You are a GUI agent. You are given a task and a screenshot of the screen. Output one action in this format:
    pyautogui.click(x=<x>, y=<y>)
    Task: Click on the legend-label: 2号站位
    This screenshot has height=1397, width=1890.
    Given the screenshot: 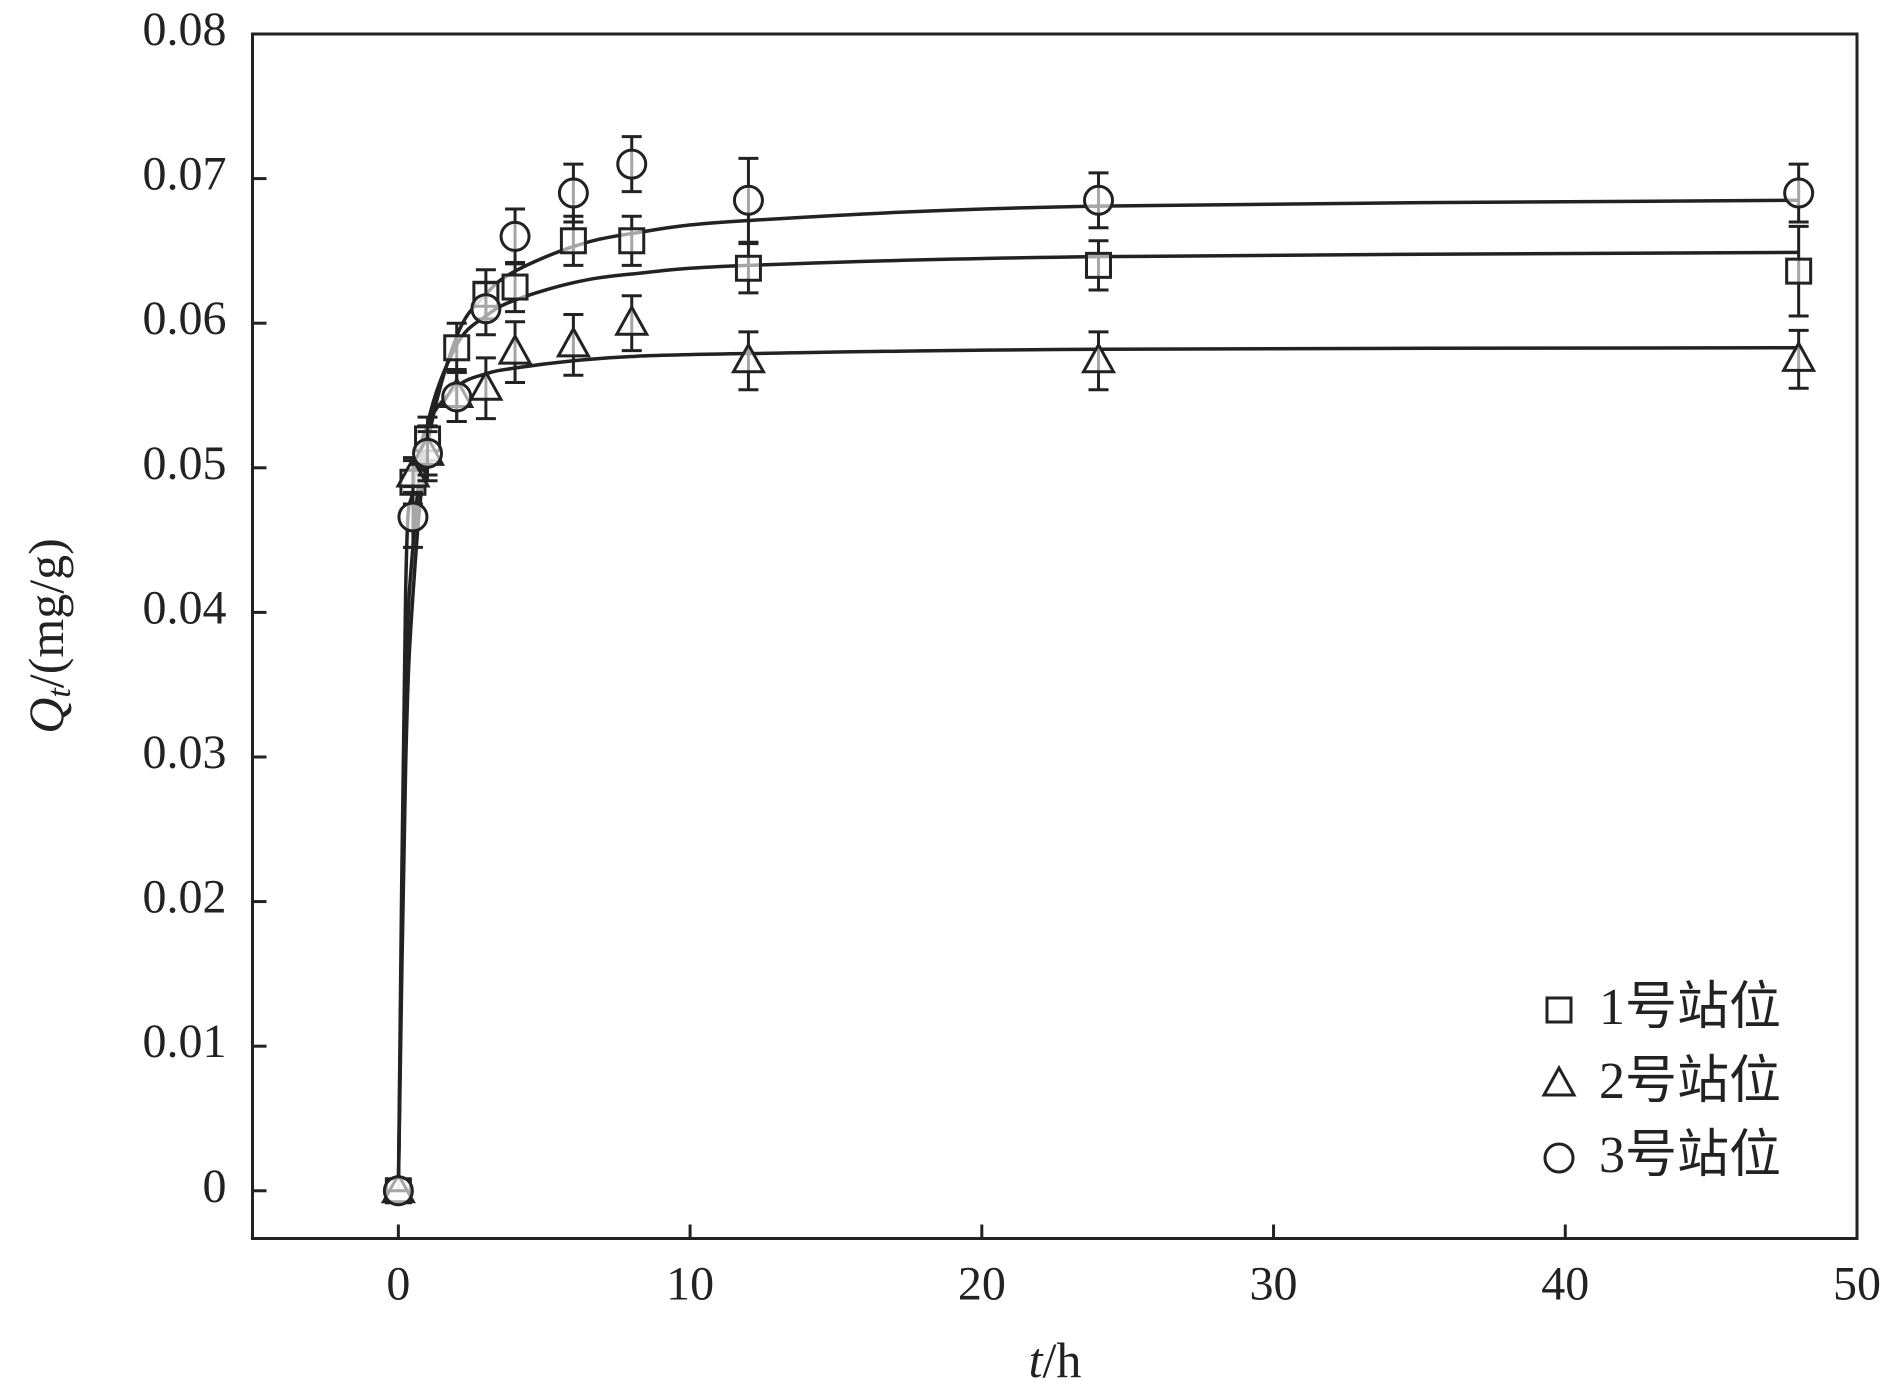 What is the action you would take?
    pyautogui.click(x=1690, y=1081)
    